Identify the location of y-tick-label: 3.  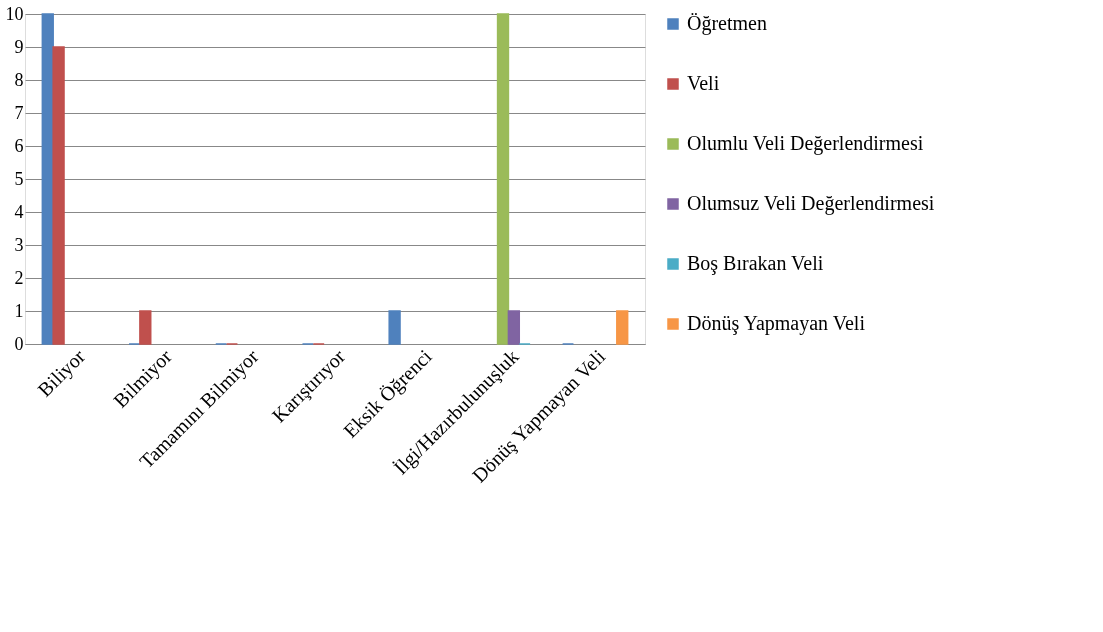
(19, 244).